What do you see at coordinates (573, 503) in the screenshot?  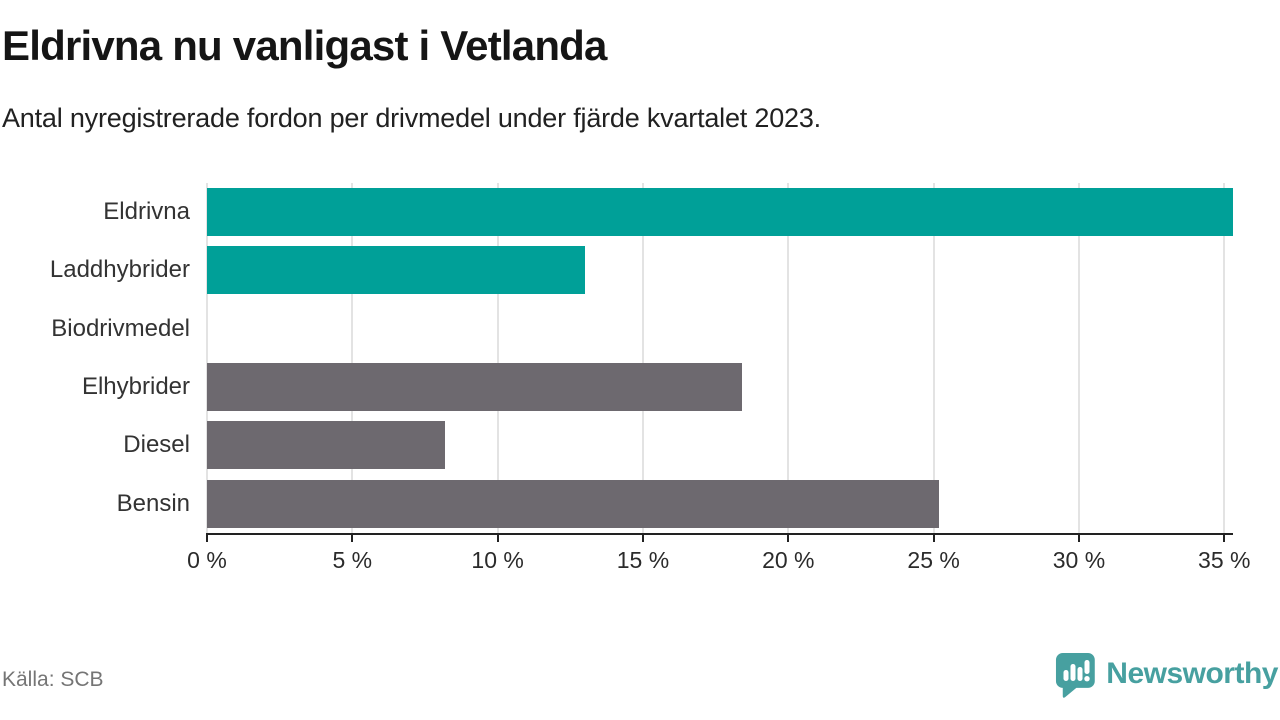 I see `bar-bensin` at bounding box center [573, 503].